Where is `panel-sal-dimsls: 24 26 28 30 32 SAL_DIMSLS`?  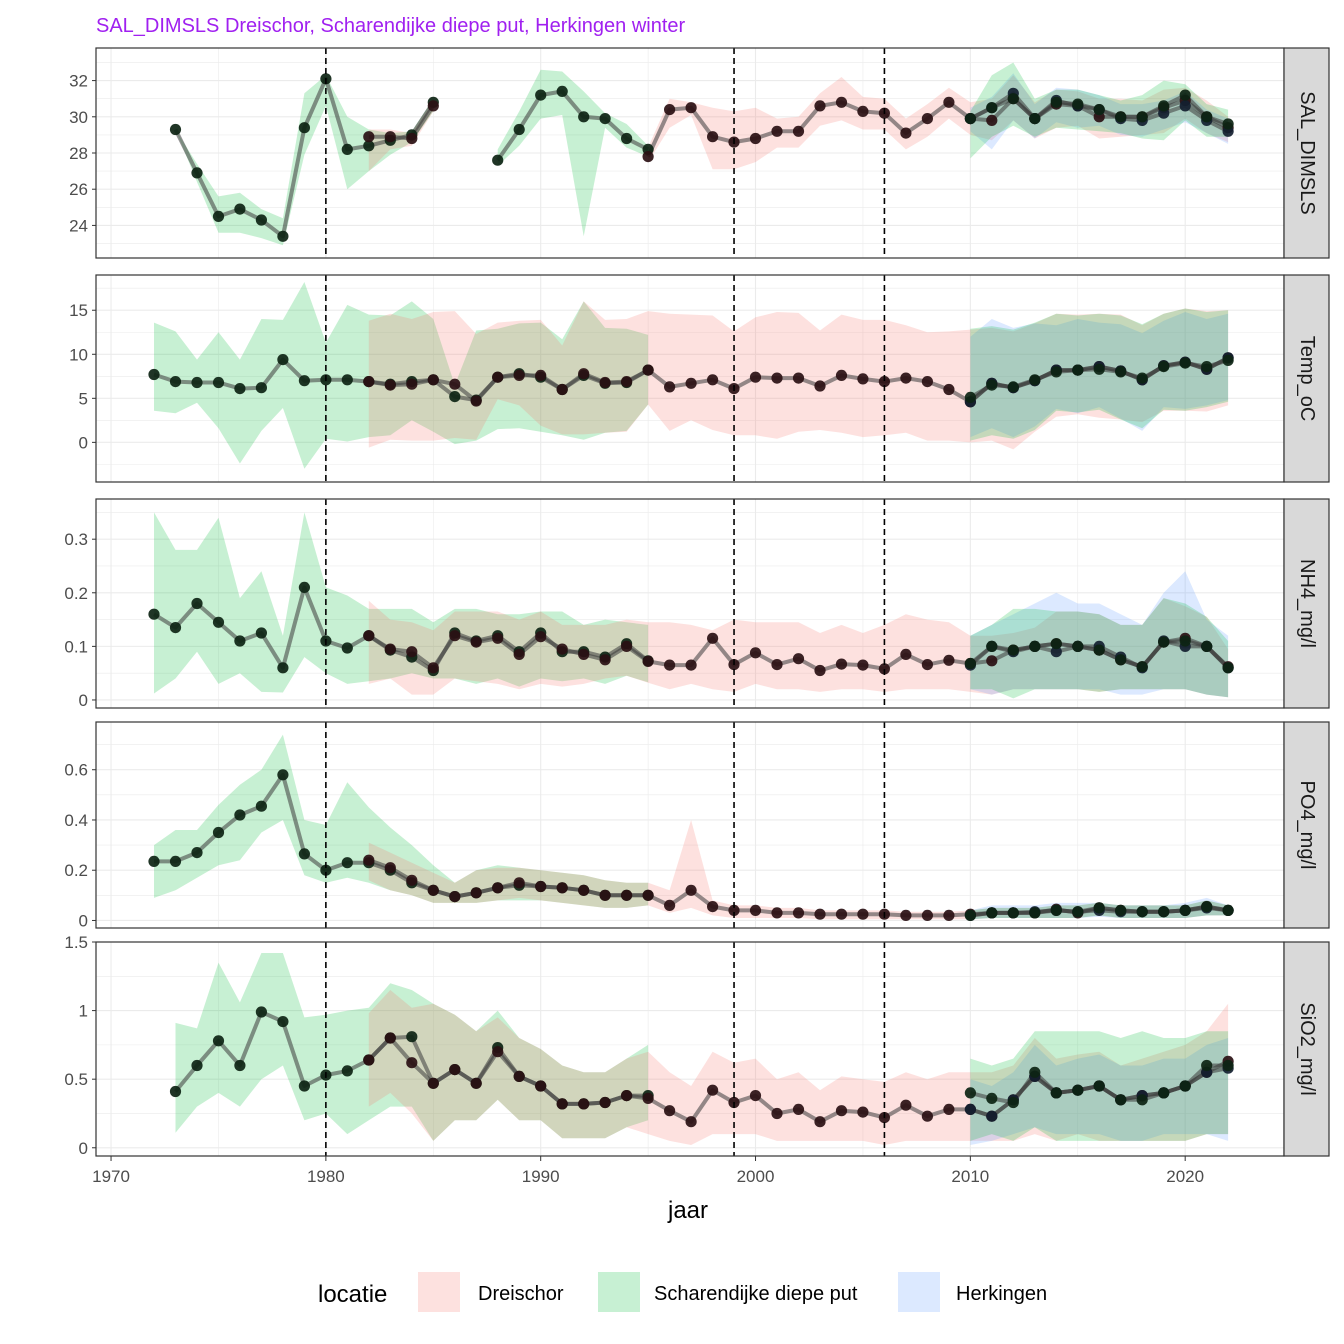 panel-sal-dimsls: 24 26 28 30 32 SAL_DIMSLS is located at coordinates (699, 153).